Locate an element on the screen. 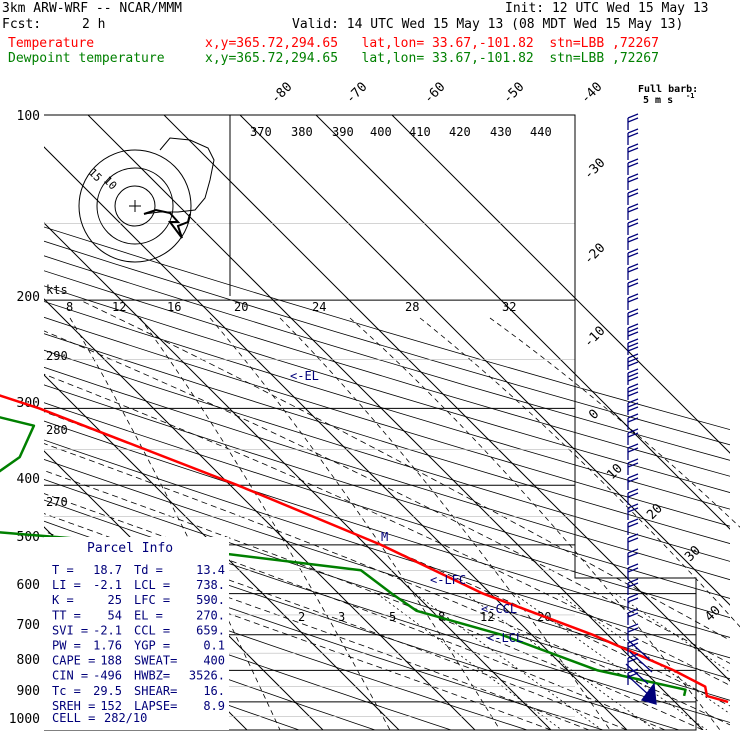 Image resolution: width=740 pixels, height=740 pixels. p-label-700: 700 is located at coordinates (28, 625).